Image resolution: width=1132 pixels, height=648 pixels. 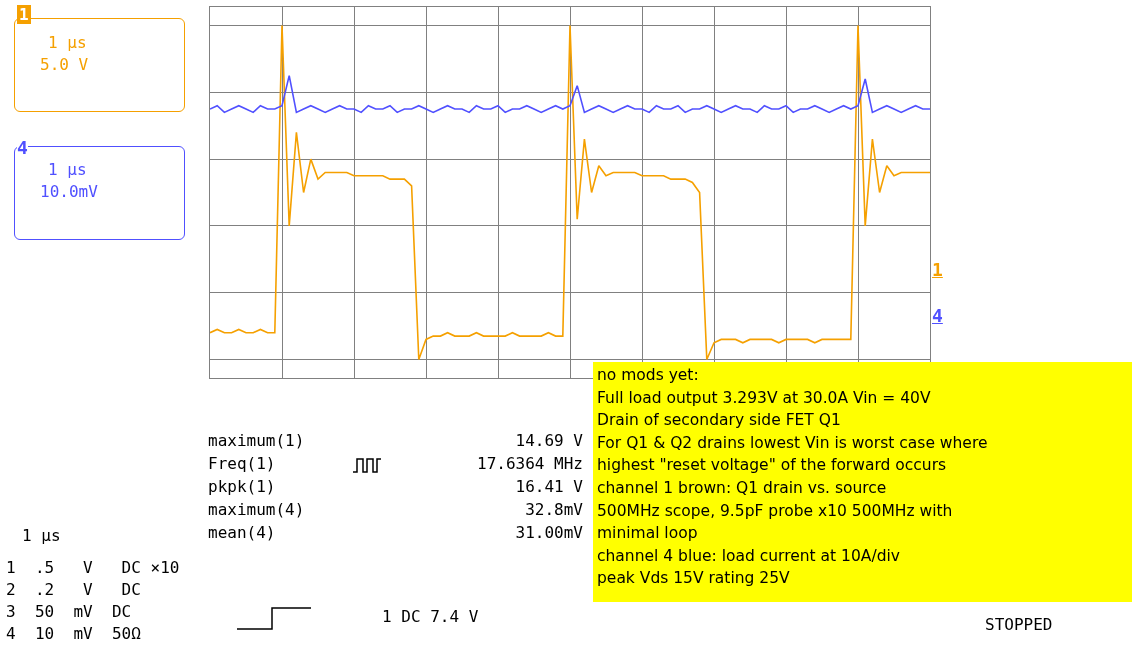 What do you see at coordinates (530, 463) in the screenshot?
I see `text: 17.6364 MHz` at bounding box center [530, 463].